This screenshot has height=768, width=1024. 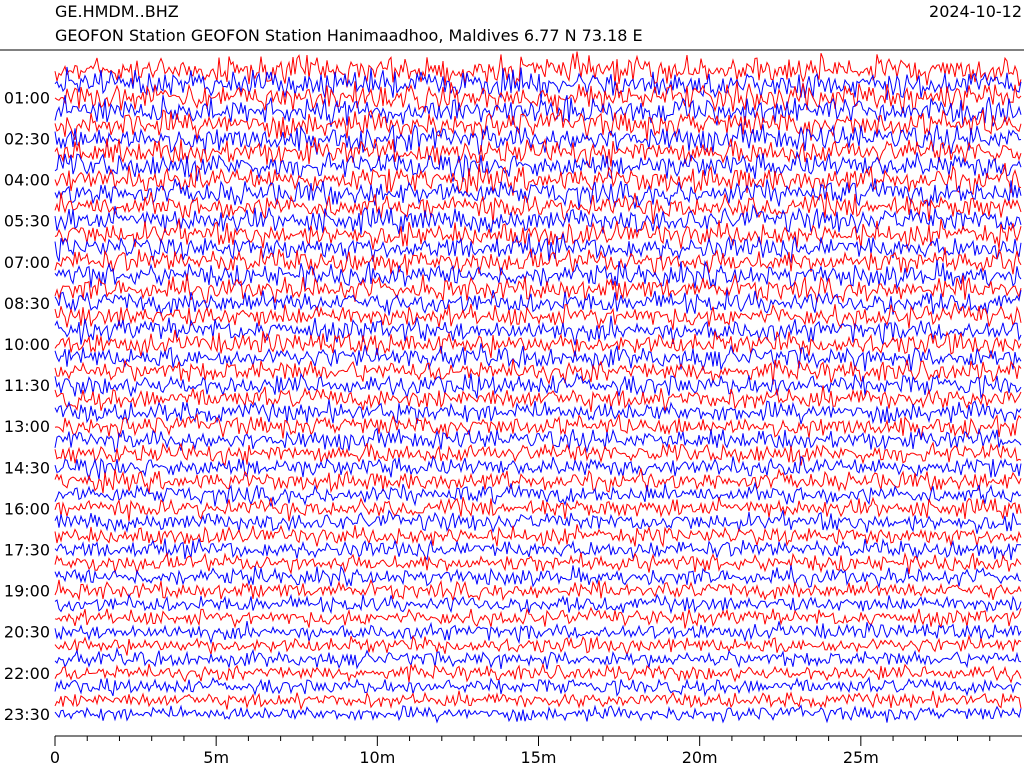 What do you see at coordinates (861, 757) in the screenshot?
I see `x-tick-label: 25m` at bounding box center [861, 757].